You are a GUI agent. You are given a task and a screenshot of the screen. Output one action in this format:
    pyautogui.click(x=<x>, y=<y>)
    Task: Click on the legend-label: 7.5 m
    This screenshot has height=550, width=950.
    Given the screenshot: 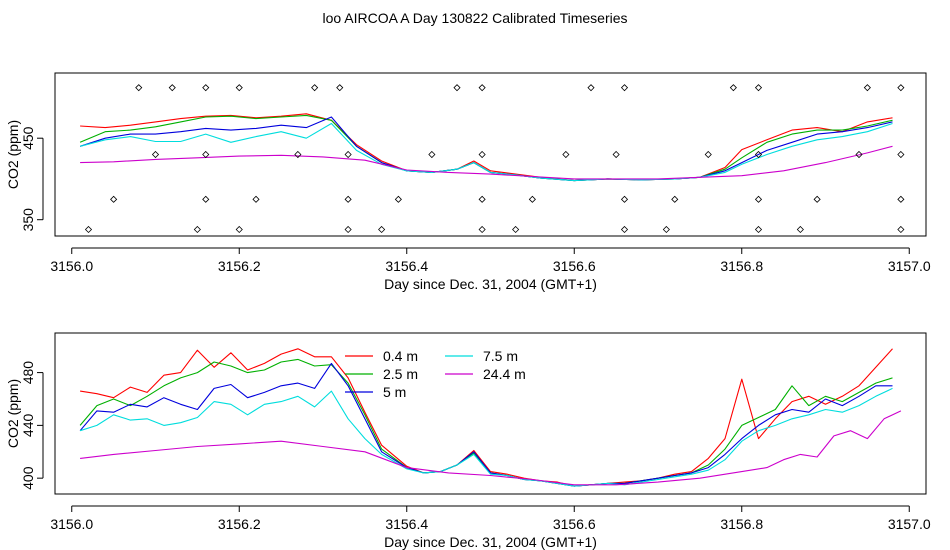 What is the action you would take?
    pyautogui.click(x=500, y=356)
    